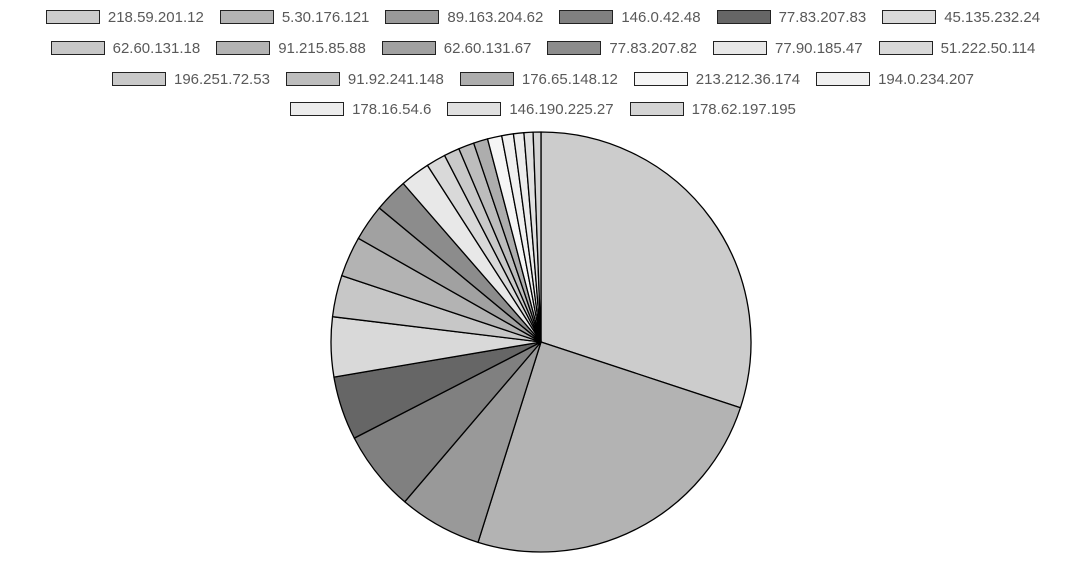  What do you see at coordinates (487, 48) in the screenshot?
I see `legend-label: 62.60.131.67` at bounding box center [487, 48].